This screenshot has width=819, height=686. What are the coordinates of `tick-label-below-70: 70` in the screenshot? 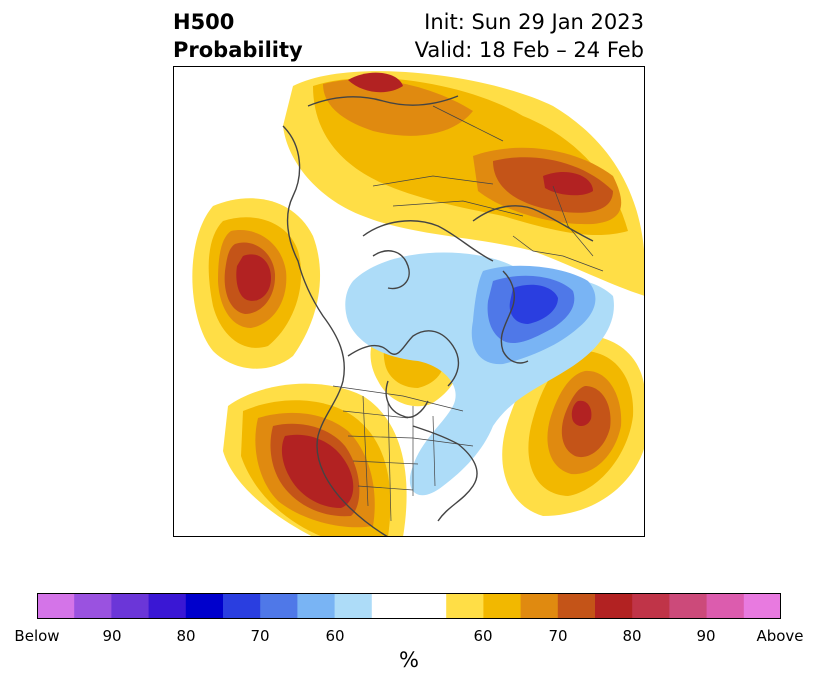 It's located at (260, 636).